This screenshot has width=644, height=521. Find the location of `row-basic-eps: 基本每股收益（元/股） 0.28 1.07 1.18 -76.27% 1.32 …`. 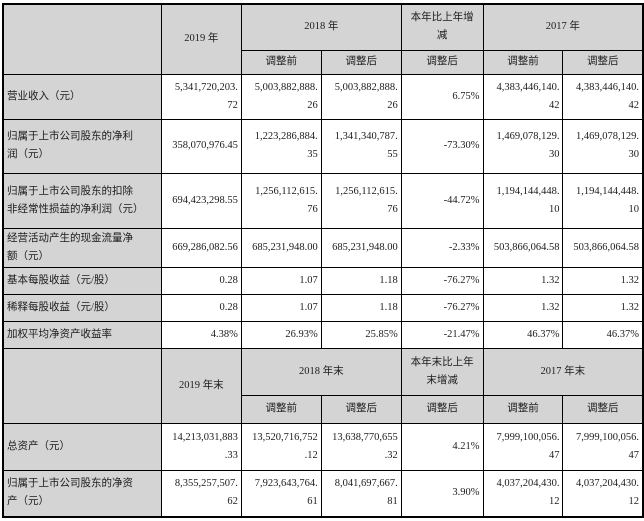

row-basic-eps: 基本每股收益（元/股） 0.28 1.07 1.18 -76.27% 1.32 … is located at coordinates (323, 280).